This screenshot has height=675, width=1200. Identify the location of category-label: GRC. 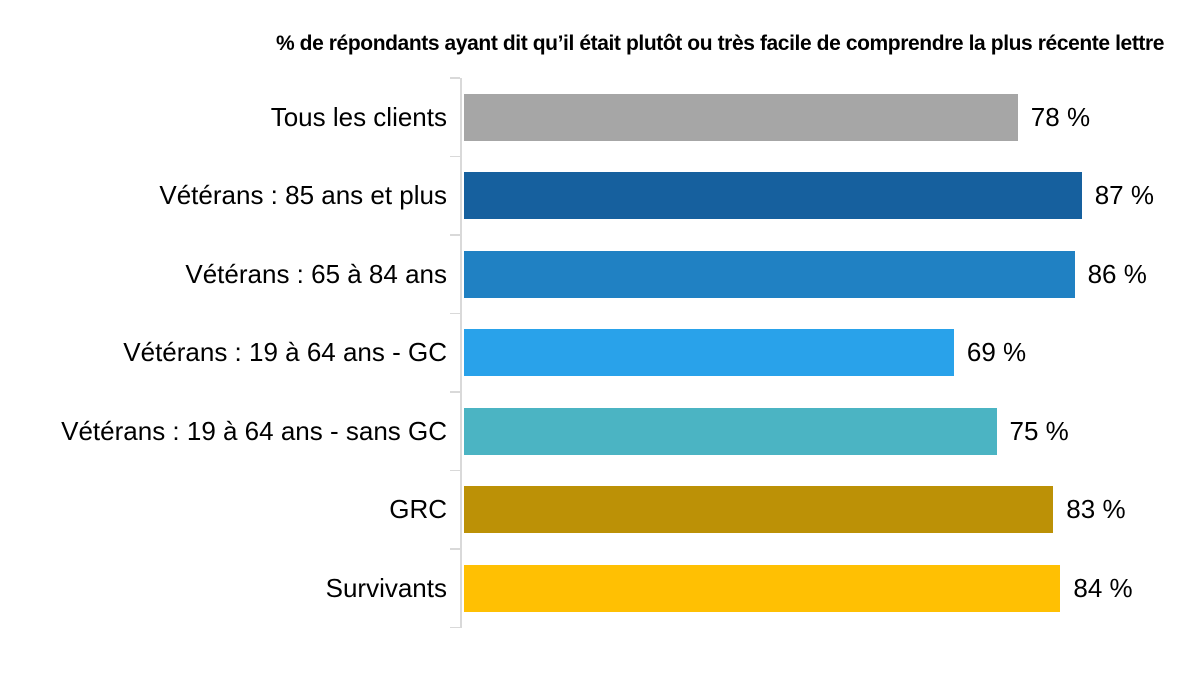
(418, 509).